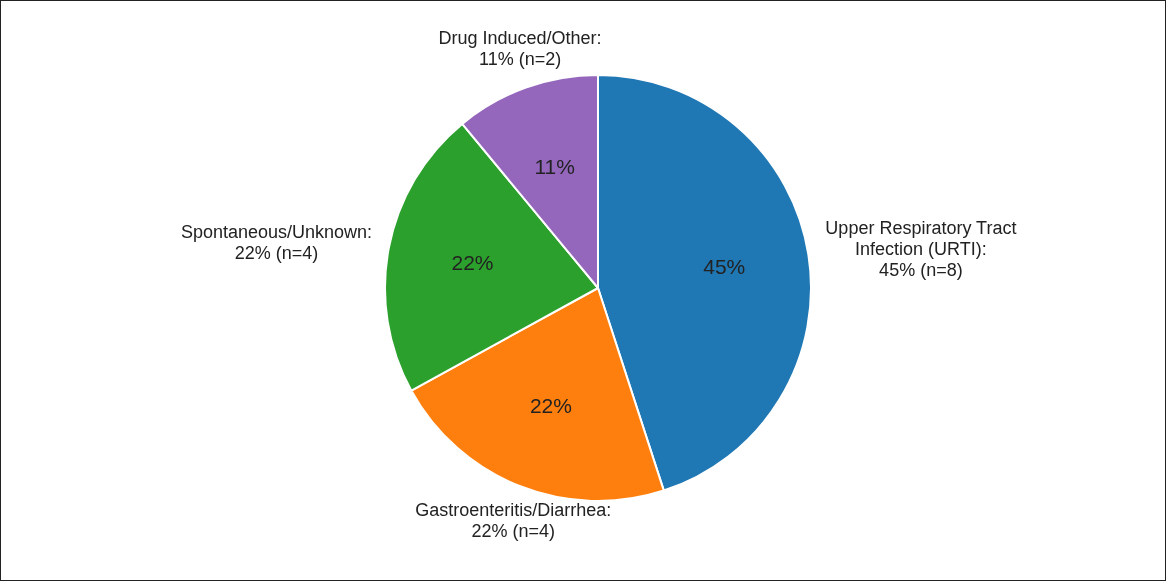  Describe the element at coordinates (724, 266) in the screenshot. I see `data-label: 45%` at that location.